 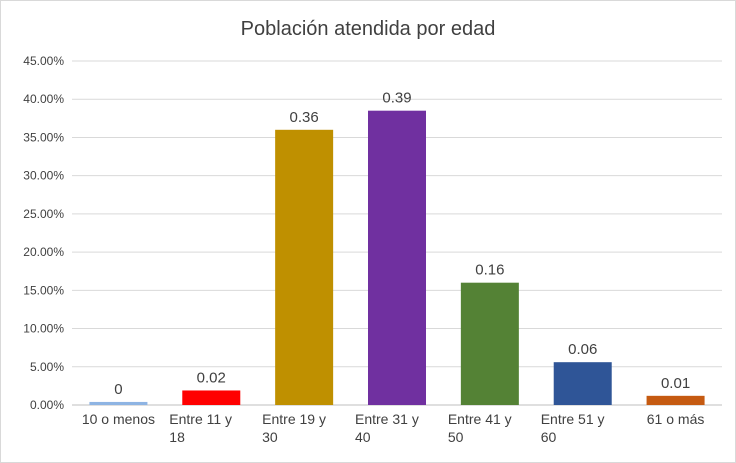 What do you see at coordinates (304, 117) in the screenshot?
I see `data-label: 0.36` at bounding box center [304, 117].